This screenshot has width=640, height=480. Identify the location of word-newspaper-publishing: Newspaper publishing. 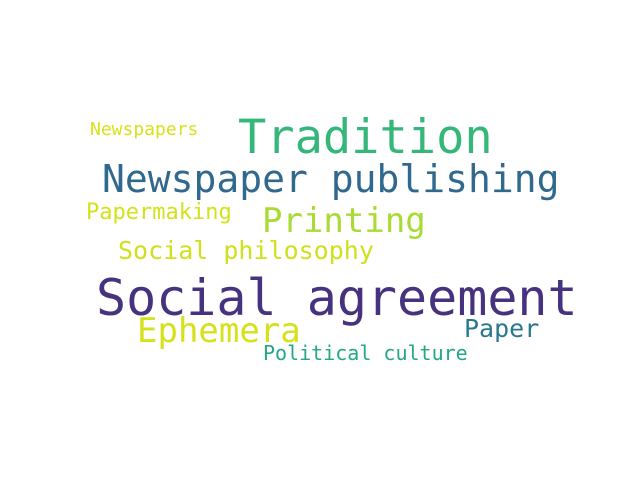
(331, 179).